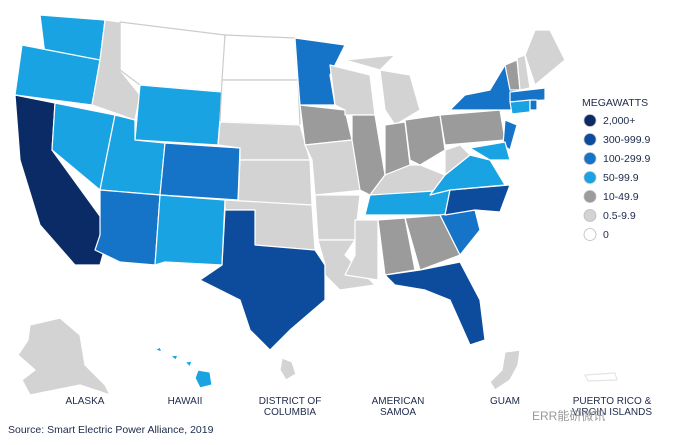  Describe the element at coordinates (615, 103) in the screenshot. I see `legend-title: MEGAWATTS` at that location.